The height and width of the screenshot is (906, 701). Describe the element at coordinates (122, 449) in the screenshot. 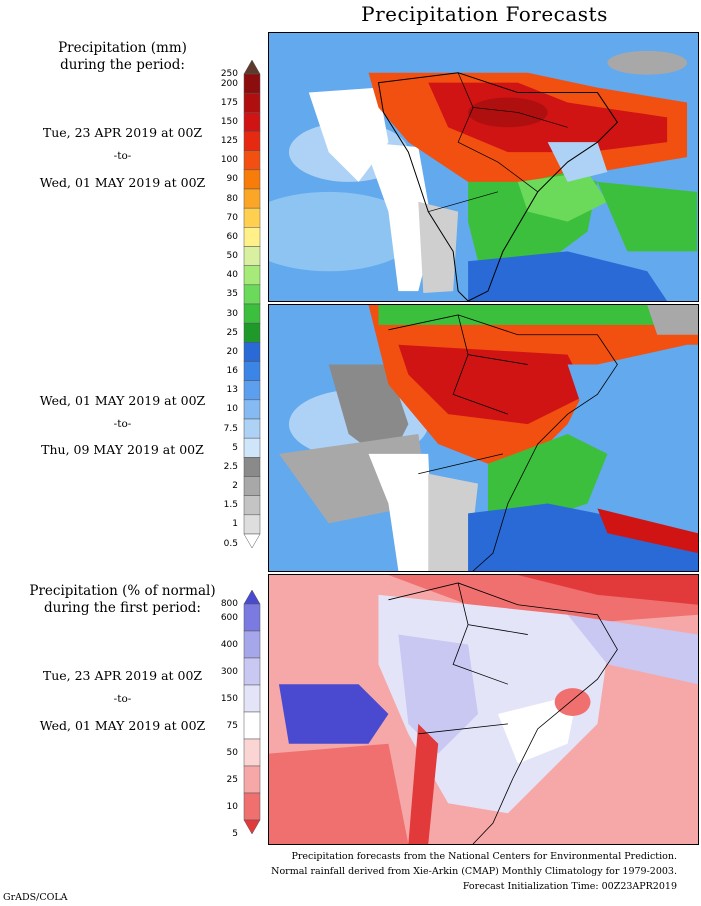

I see `panel2-end-date: Thu, 09 MAY 2019 at 00Z` at that location.